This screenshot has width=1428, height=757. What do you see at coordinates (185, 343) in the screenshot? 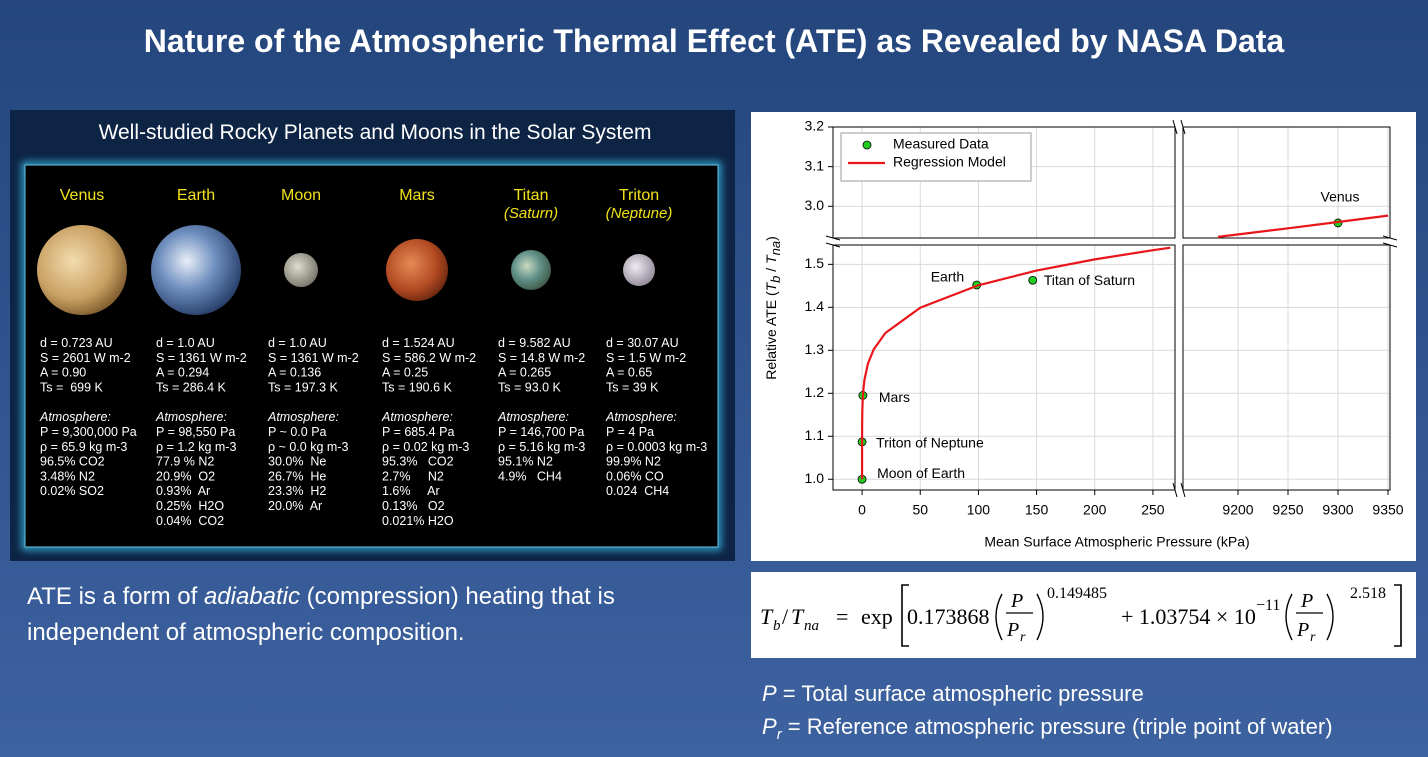
I see `planet-param: d = 1.0 AU` at bounding box center [185, 343].